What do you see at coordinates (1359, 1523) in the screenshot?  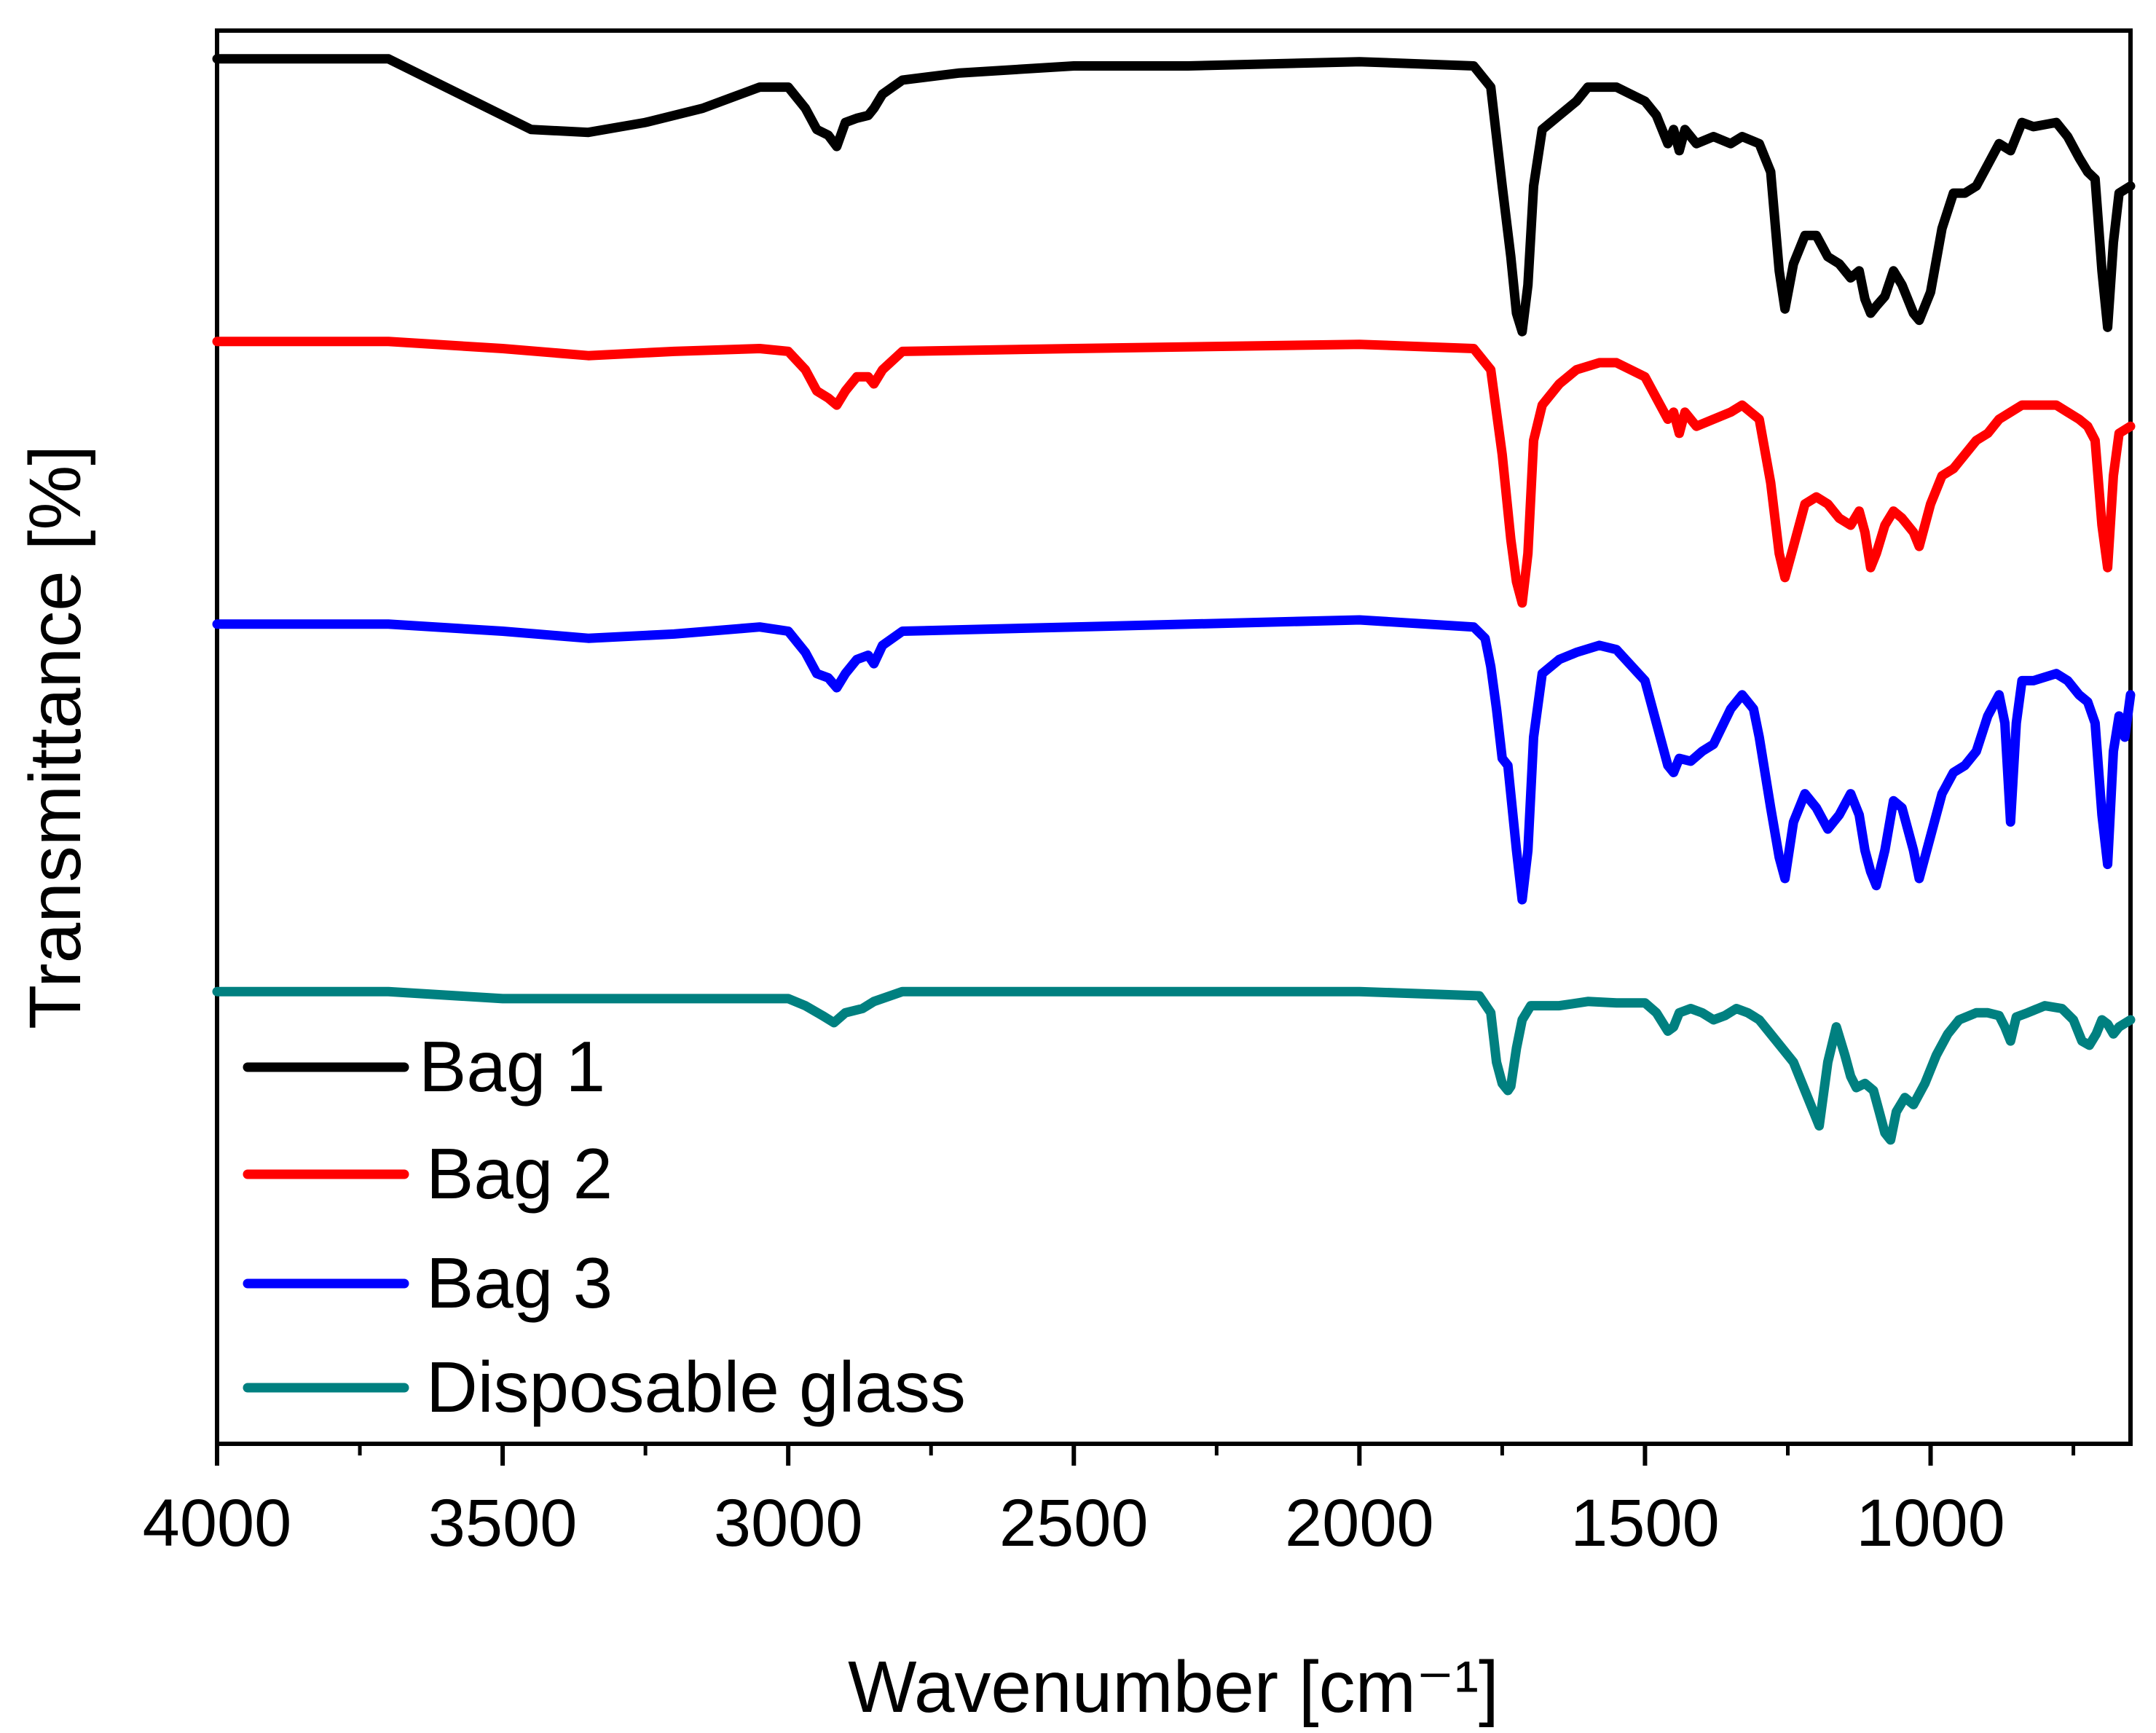 I see `x-tick-label-2000: 2000` at bounding box center [1359, 1523].